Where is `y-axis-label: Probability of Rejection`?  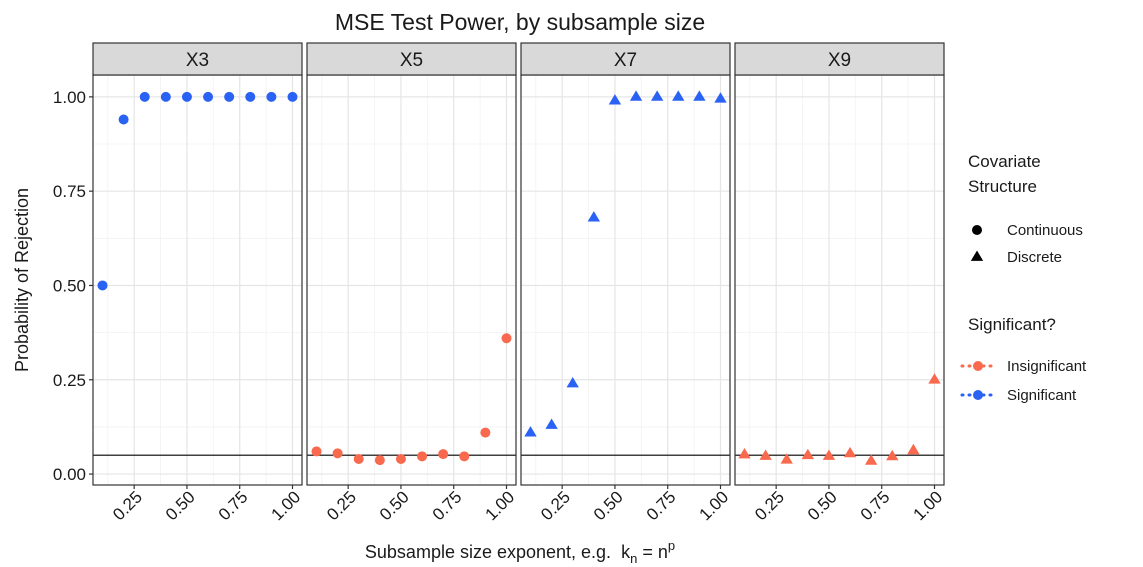
y-axis-label: Probability of Rejection is located at coordinates (22, 280).